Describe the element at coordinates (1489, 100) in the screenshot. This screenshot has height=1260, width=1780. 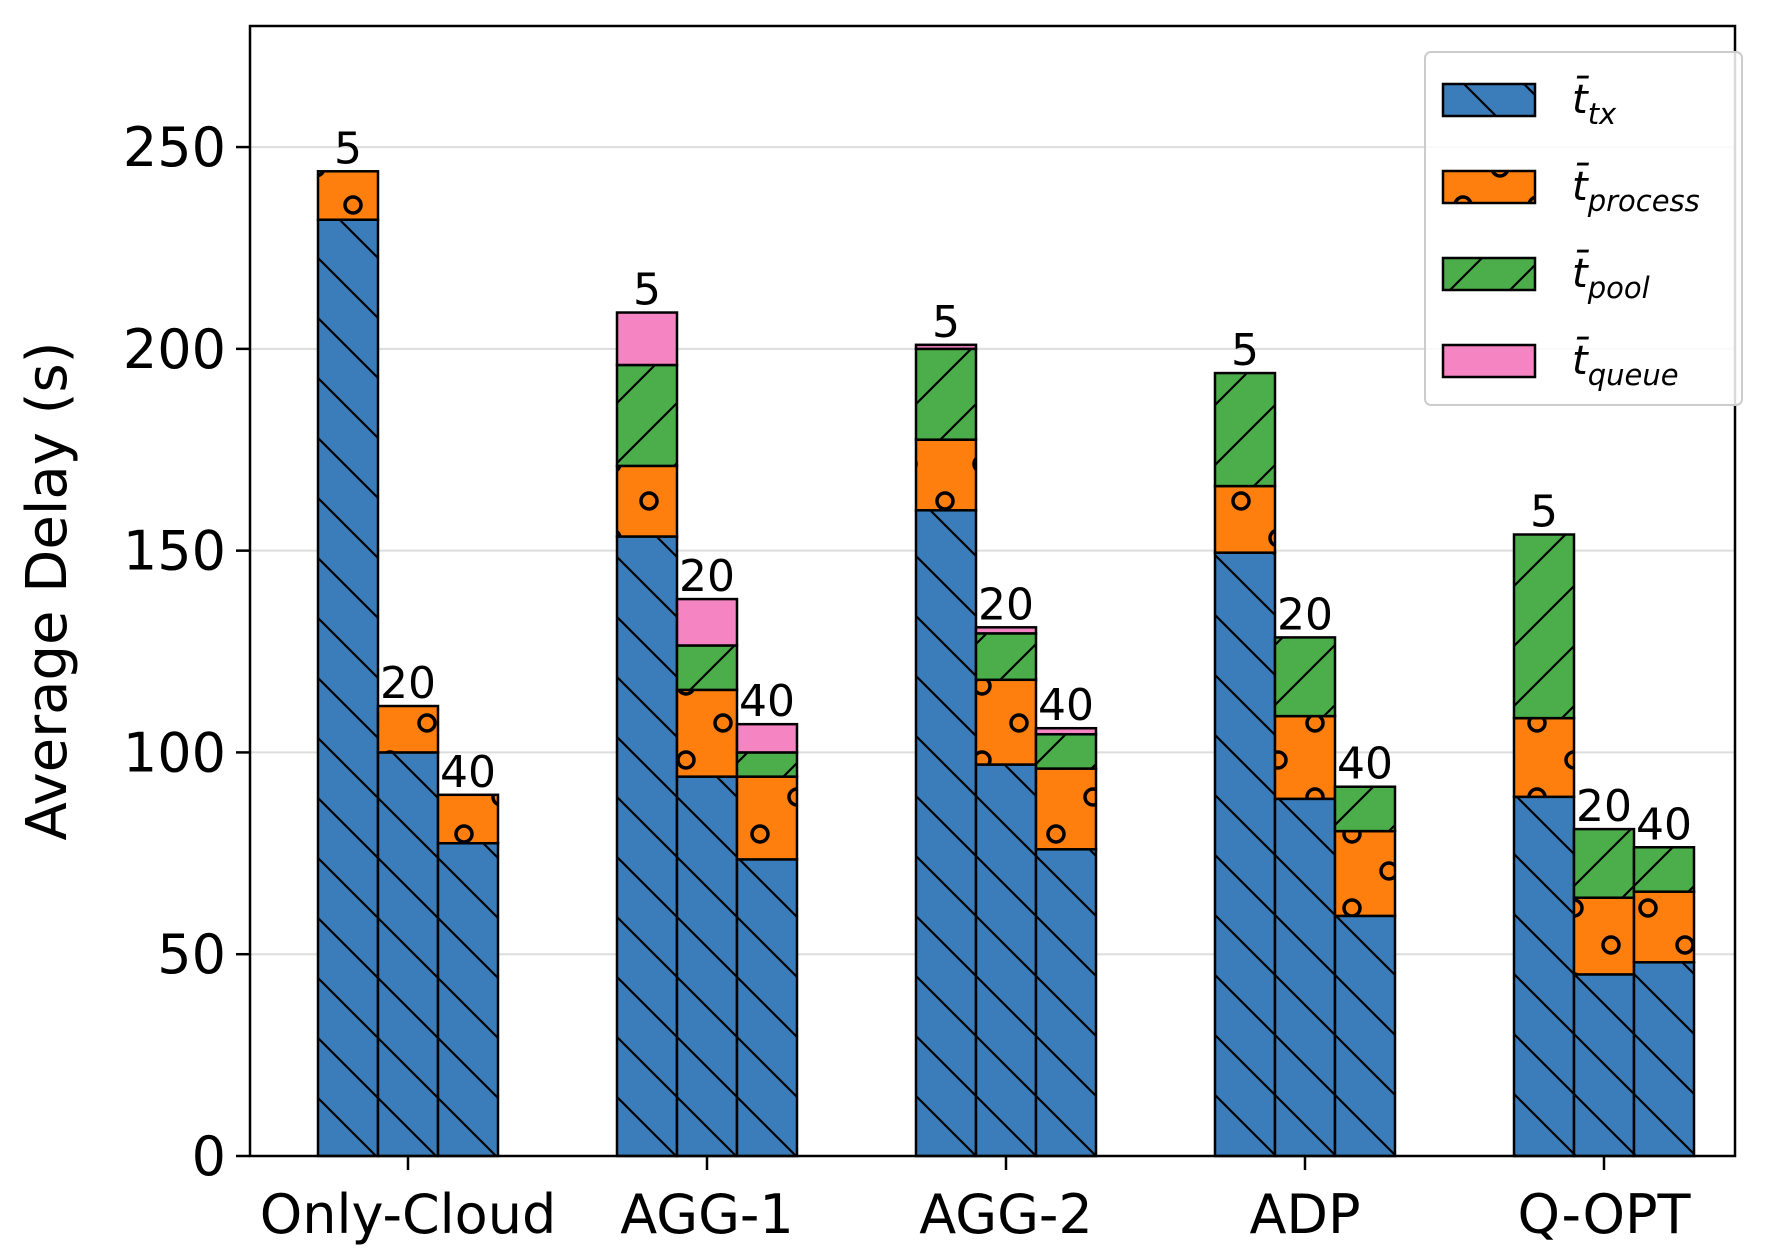
I see `legend-swatch-tx-hatch` at that location.